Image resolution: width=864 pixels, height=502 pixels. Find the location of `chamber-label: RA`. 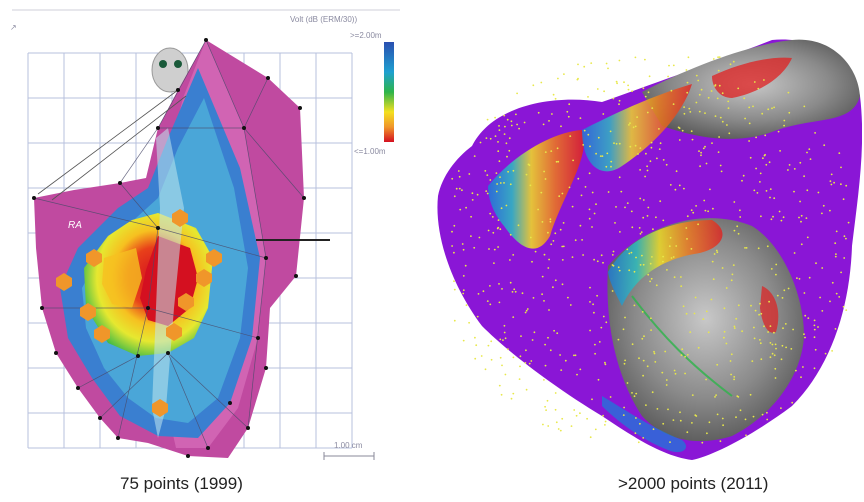

chamber-label: RA is located at coordinates (75, 225).